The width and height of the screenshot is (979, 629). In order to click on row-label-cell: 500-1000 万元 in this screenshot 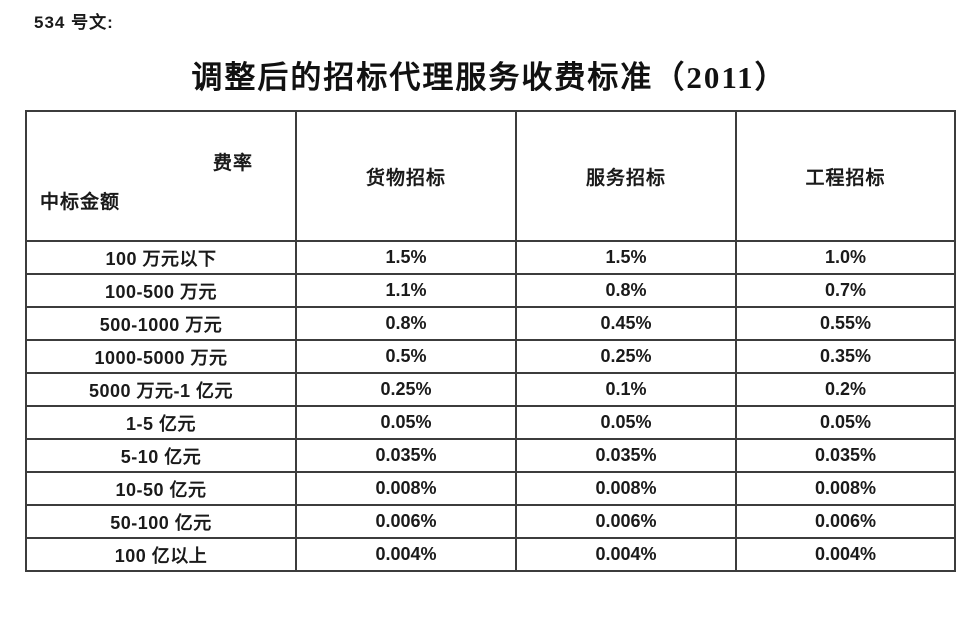, I will do `click(161, 323)`.